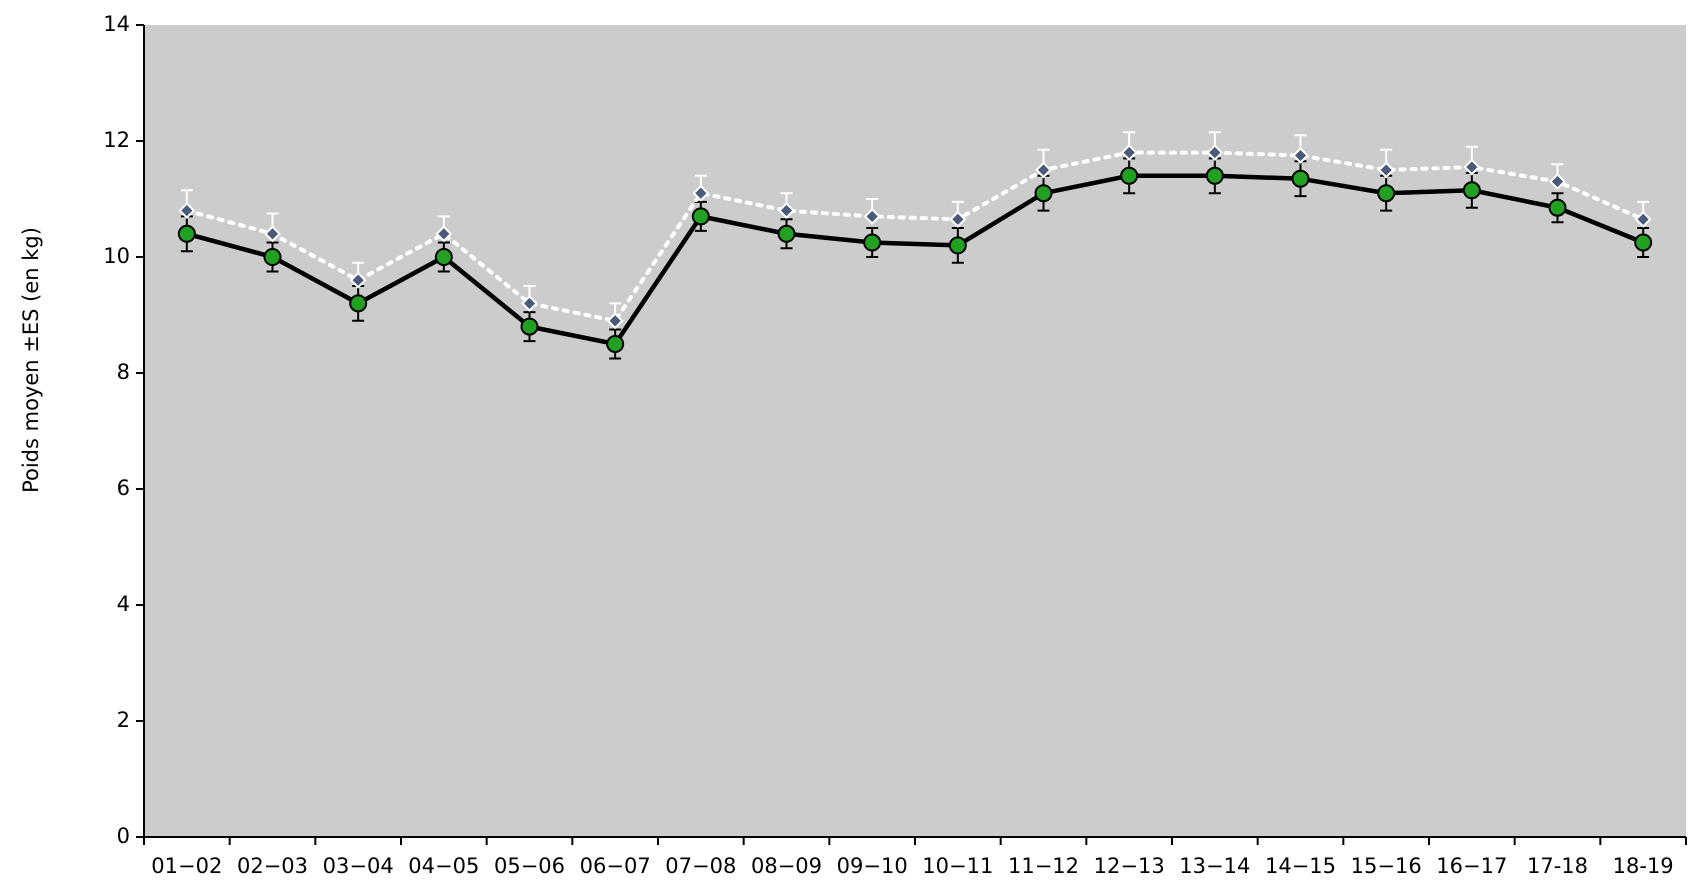 The height and width of the screenshot is (887, 1693). What do you see at coordinates (116, 140) in the screenshot?
I see `y-tick-label: 12` at bounding box center [116, 140].